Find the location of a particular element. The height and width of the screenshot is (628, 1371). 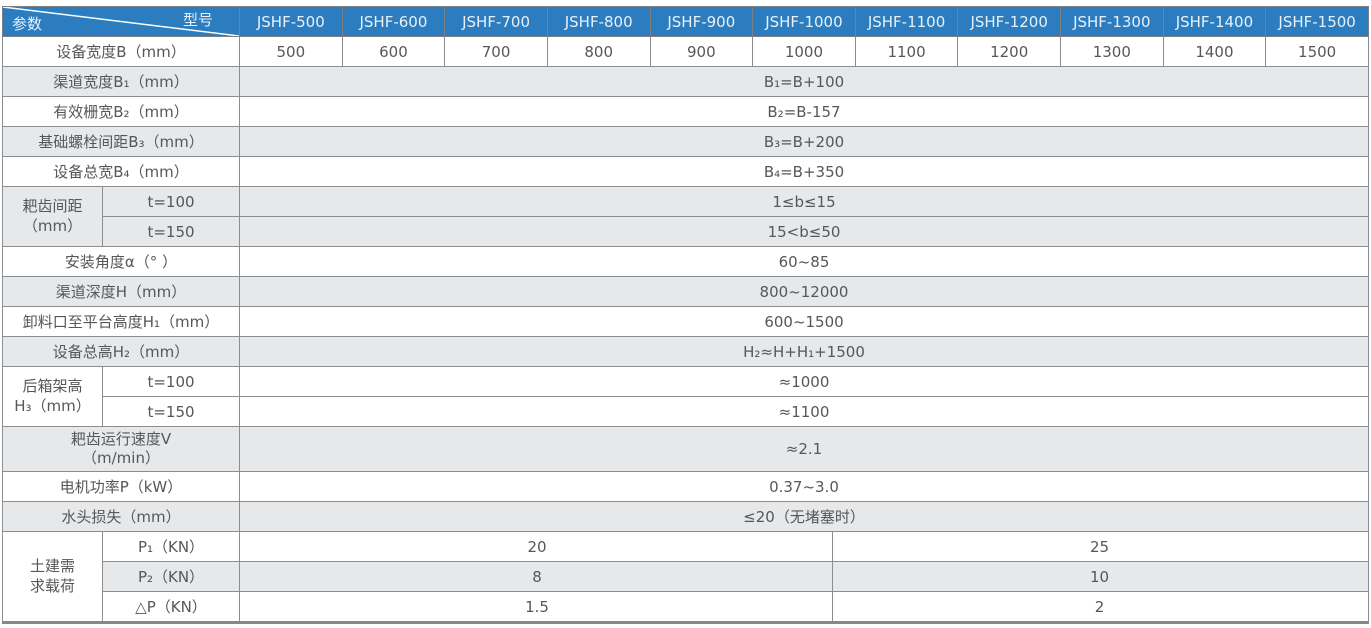

row-total-height: 设备总高H₂（mm） H₂≈H+H₁+1500 is located at coordinates (685, 351).